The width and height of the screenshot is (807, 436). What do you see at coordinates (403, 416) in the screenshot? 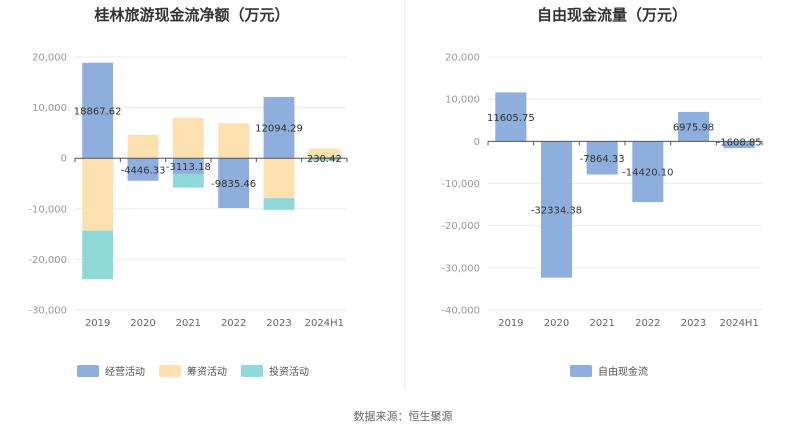
I see `data-source: 数据来源：恒生聚源` at bounding box center [403, 416].